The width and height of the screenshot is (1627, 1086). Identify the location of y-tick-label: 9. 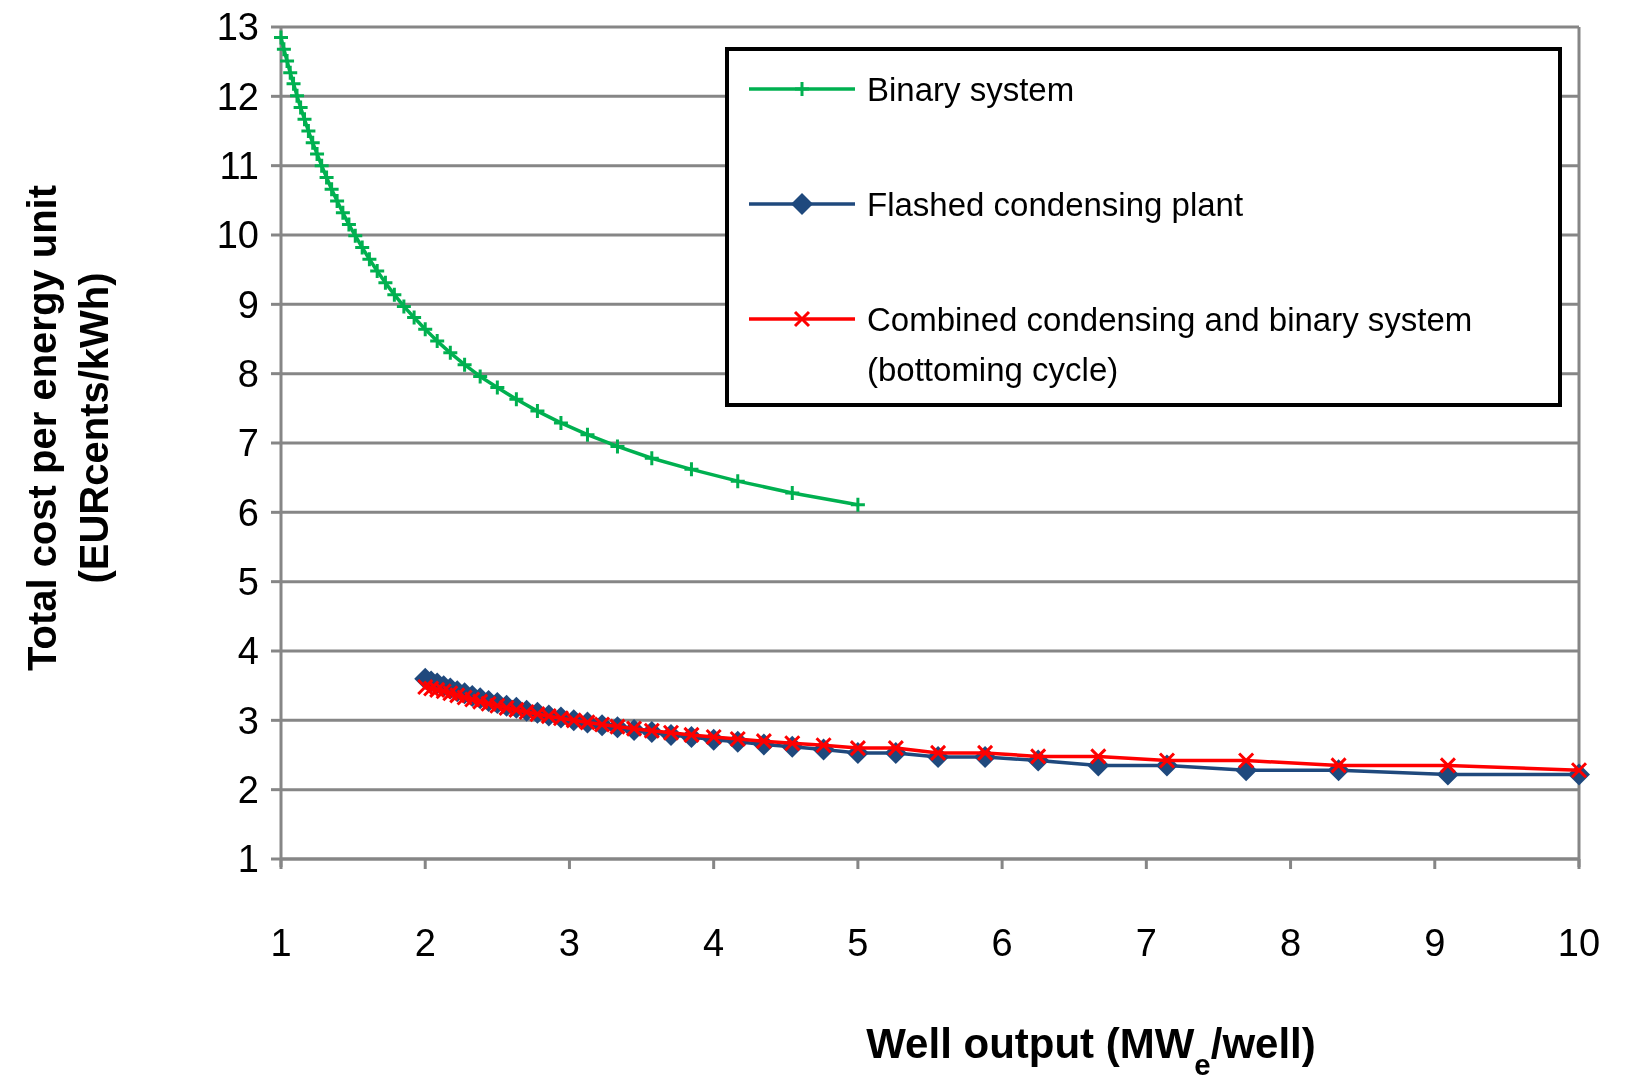
(248, 304).